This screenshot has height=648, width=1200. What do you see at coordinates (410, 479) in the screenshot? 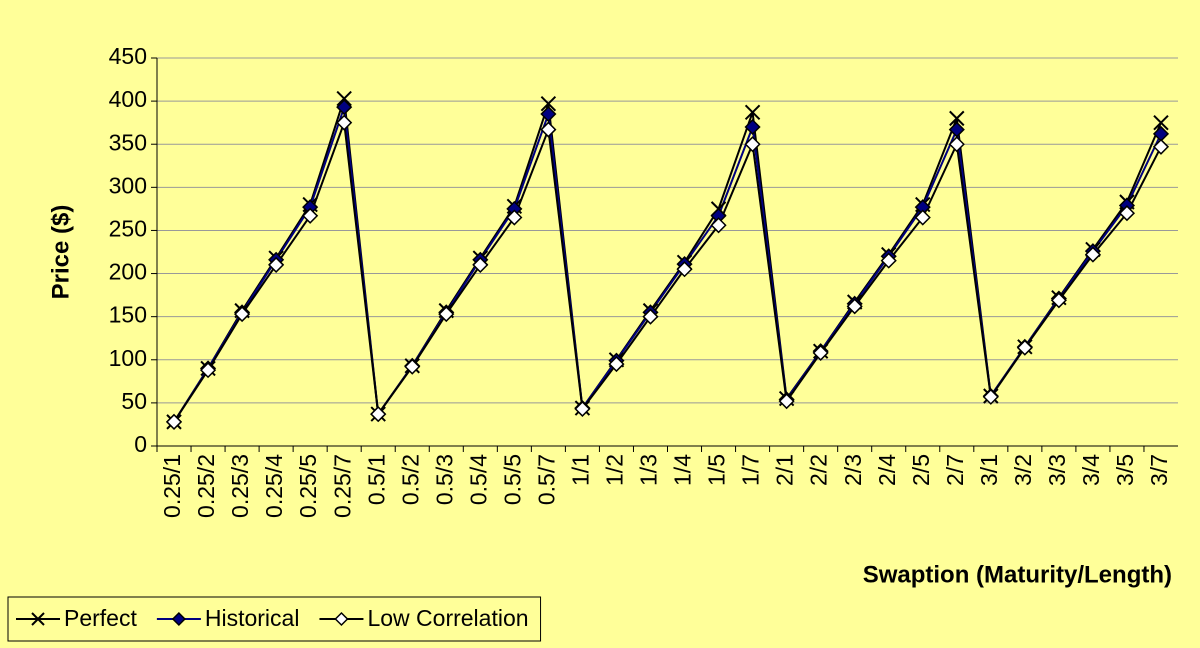
I see `x-tick-label: 0.5/2` at bounding box center [410, 479].